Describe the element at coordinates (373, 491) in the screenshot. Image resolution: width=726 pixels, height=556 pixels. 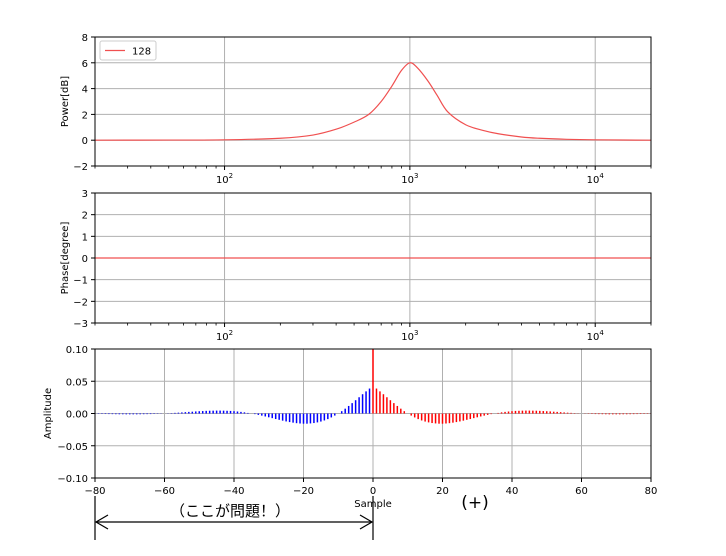
I see `x-tick-label: 0` at that location.